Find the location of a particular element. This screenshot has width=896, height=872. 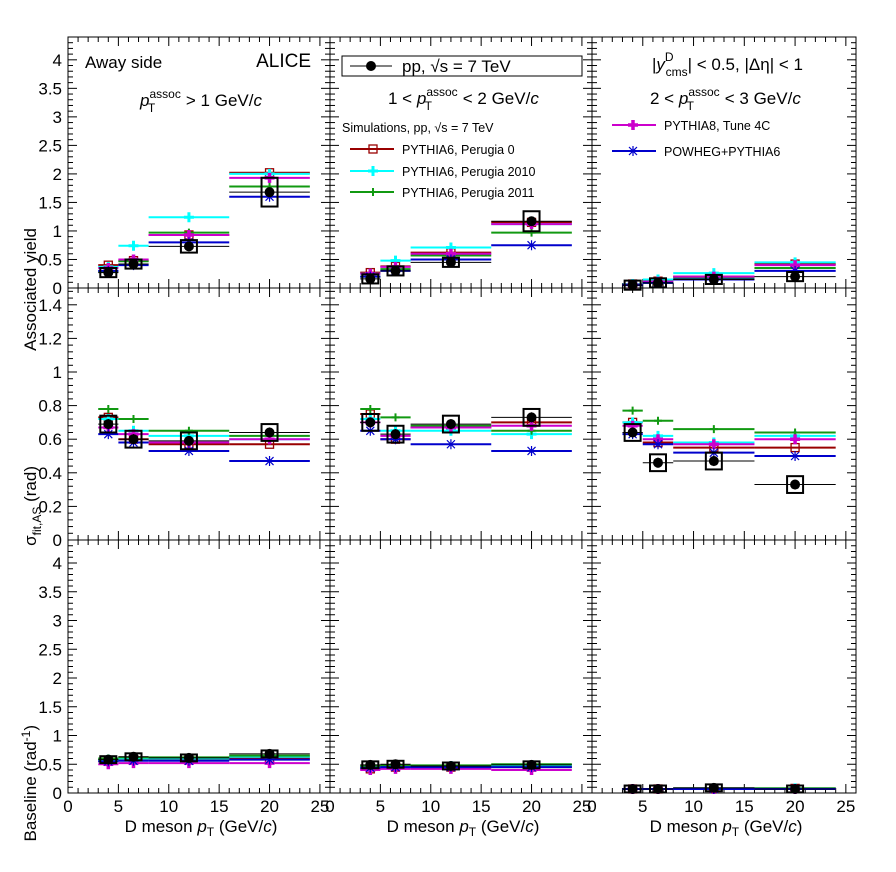

legend-entry-perugia0: PYTHIA6, Perugia 0 is located at coordinates (432, 150).